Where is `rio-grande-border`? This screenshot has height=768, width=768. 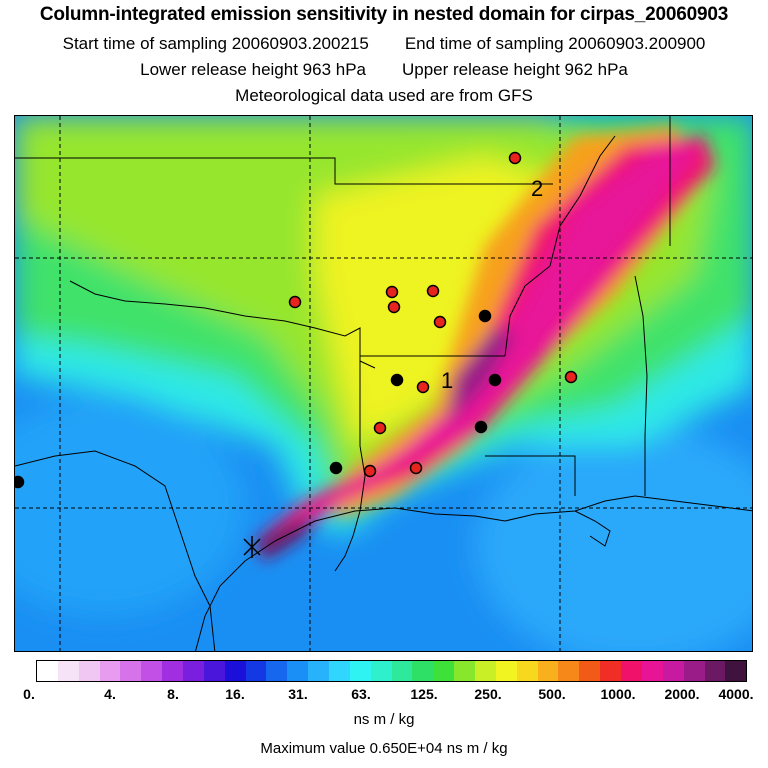 rio-grande-border is located at coordinates (115, 550).